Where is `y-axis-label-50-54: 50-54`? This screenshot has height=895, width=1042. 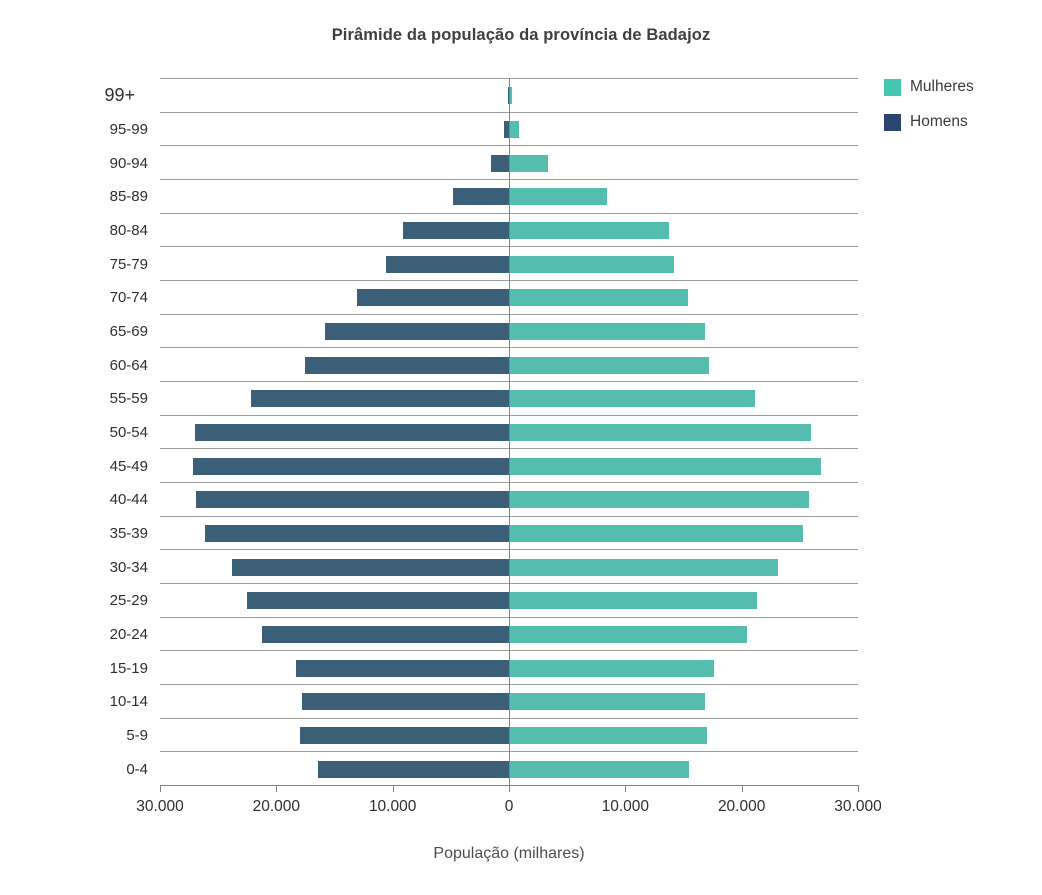
y-axis-label-50-54: 50-54 is located at coordinates (128, 432).